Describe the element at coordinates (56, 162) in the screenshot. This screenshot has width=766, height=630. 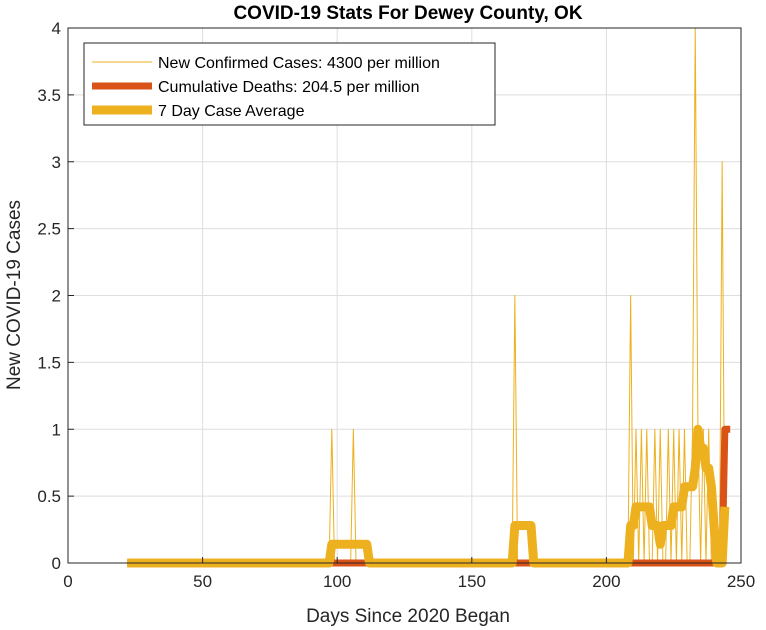
I see `y-tick-label: 3` at that location.